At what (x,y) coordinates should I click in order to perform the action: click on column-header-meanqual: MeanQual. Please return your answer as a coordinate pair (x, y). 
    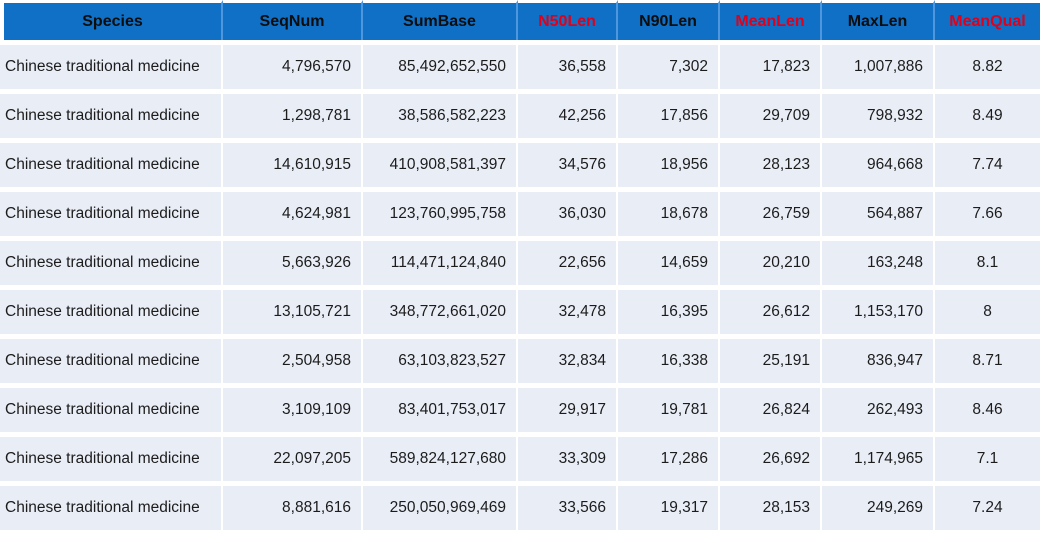
    Looking at the image, I should click on (987, 20).